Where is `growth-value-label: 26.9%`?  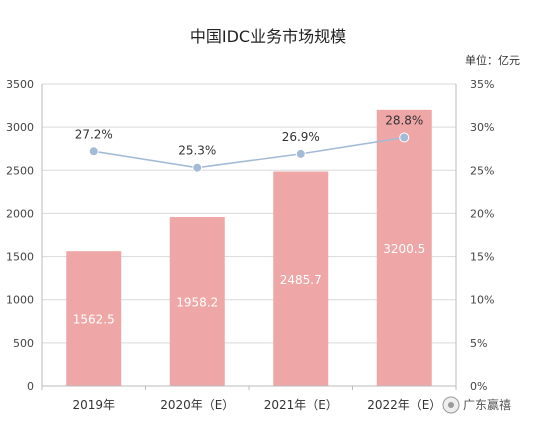
growth-value-label: 26.9% is located at coordinates (301, 137).